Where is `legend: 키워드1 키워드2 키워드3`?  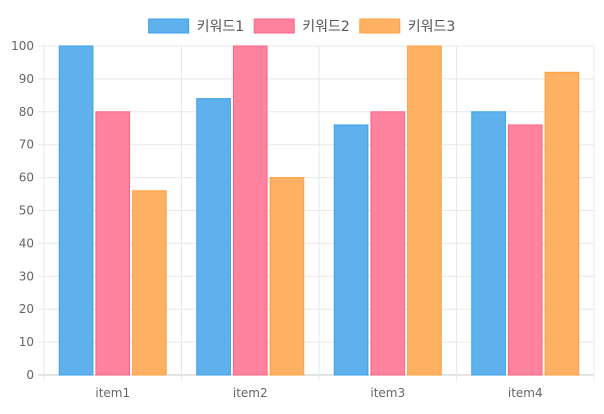 legend: 키워드1 키워드2 키워드3 is located at coordinates (302, 26).